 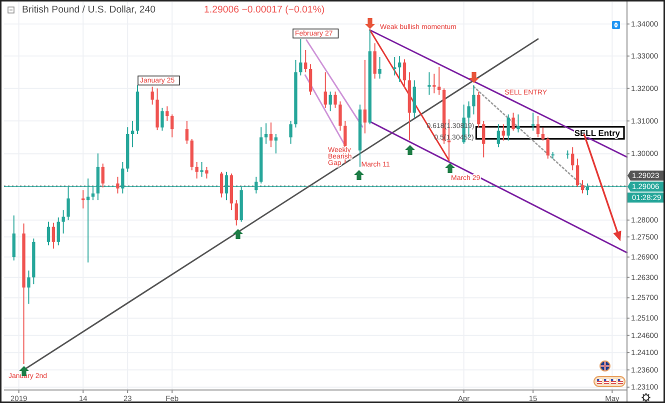 What do you see at coordinates (89, 10) in the screenshot?
I see `chart-title: British Pound / U.S. Dollar, 240` at bounding box center [89, 10].